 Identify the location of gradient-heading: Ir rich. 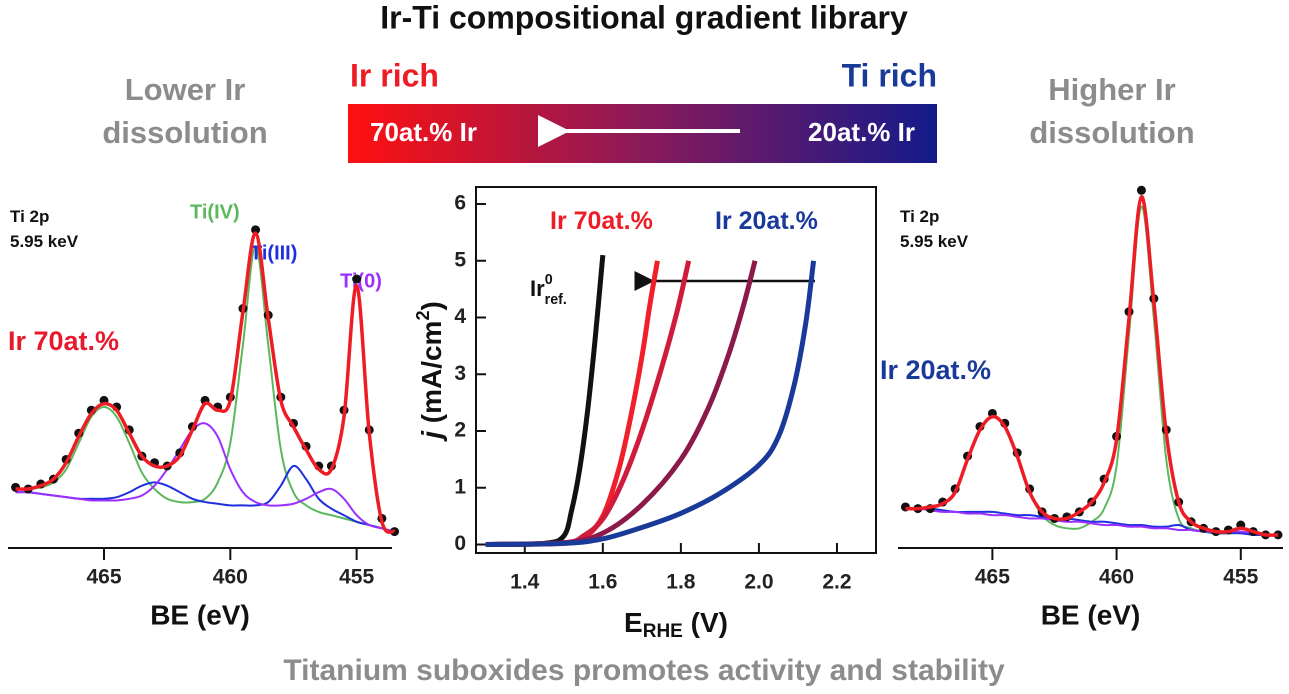
(394, 75).